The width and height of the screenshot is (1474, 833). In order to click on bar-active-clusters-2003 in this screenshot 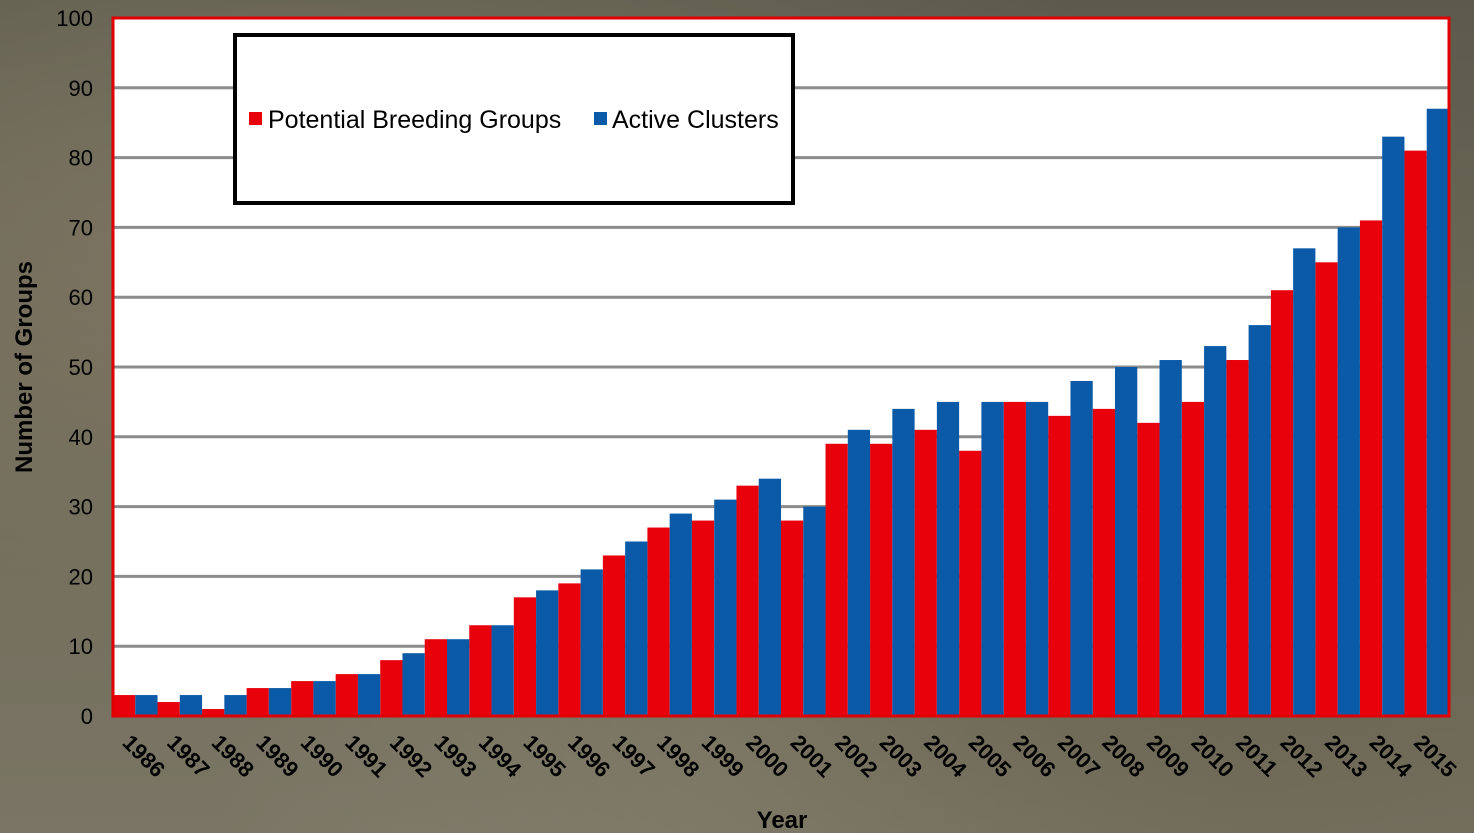, I will do `click(903, 562)`.